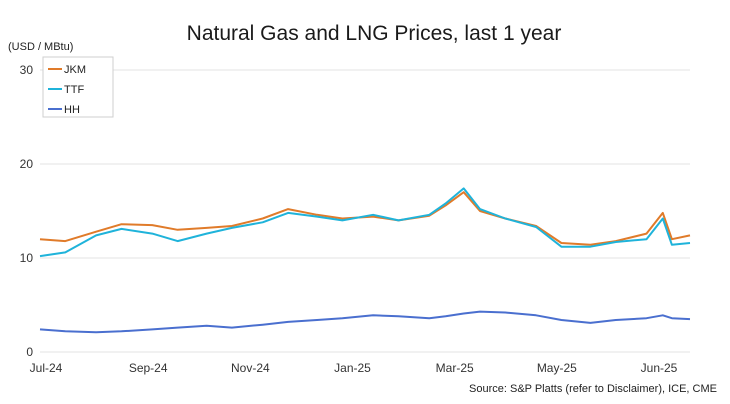 The width and height of the screenshot is (730, 404). What do you see at coordinates (27, 211) in the screenshot?
I see `y-tick-labels: 0 10 20 30` at bounding box center [27, 211].